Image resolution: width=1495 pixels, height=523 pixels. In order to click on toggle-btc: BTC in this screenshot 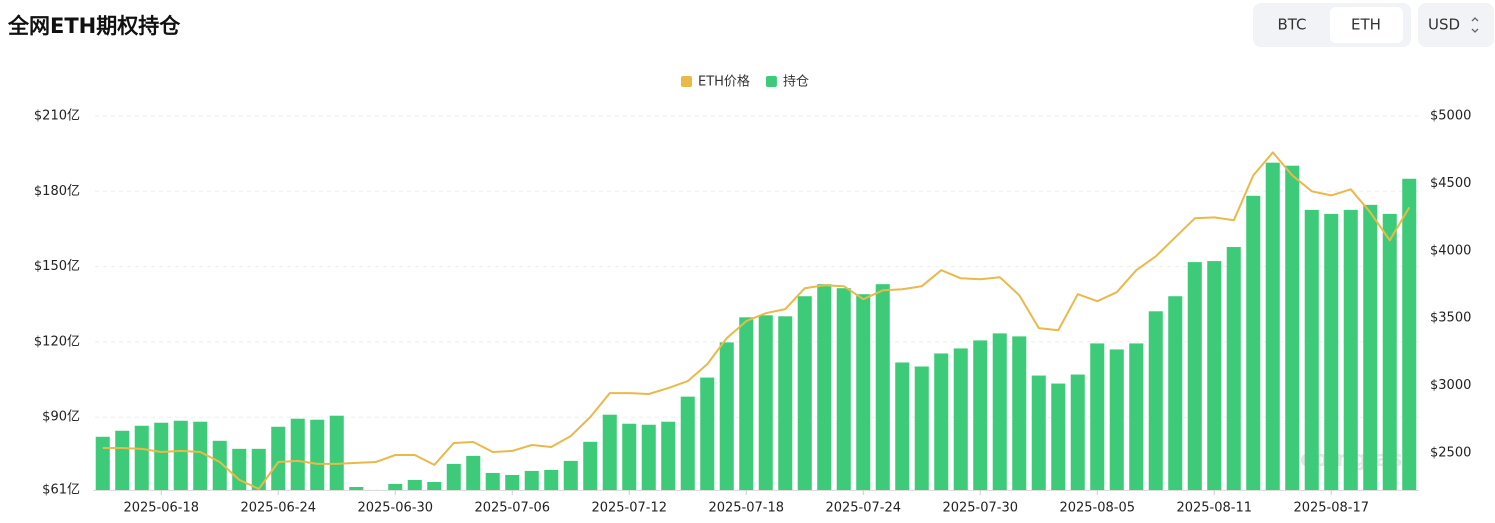, I will do `click(1291, 25)`.